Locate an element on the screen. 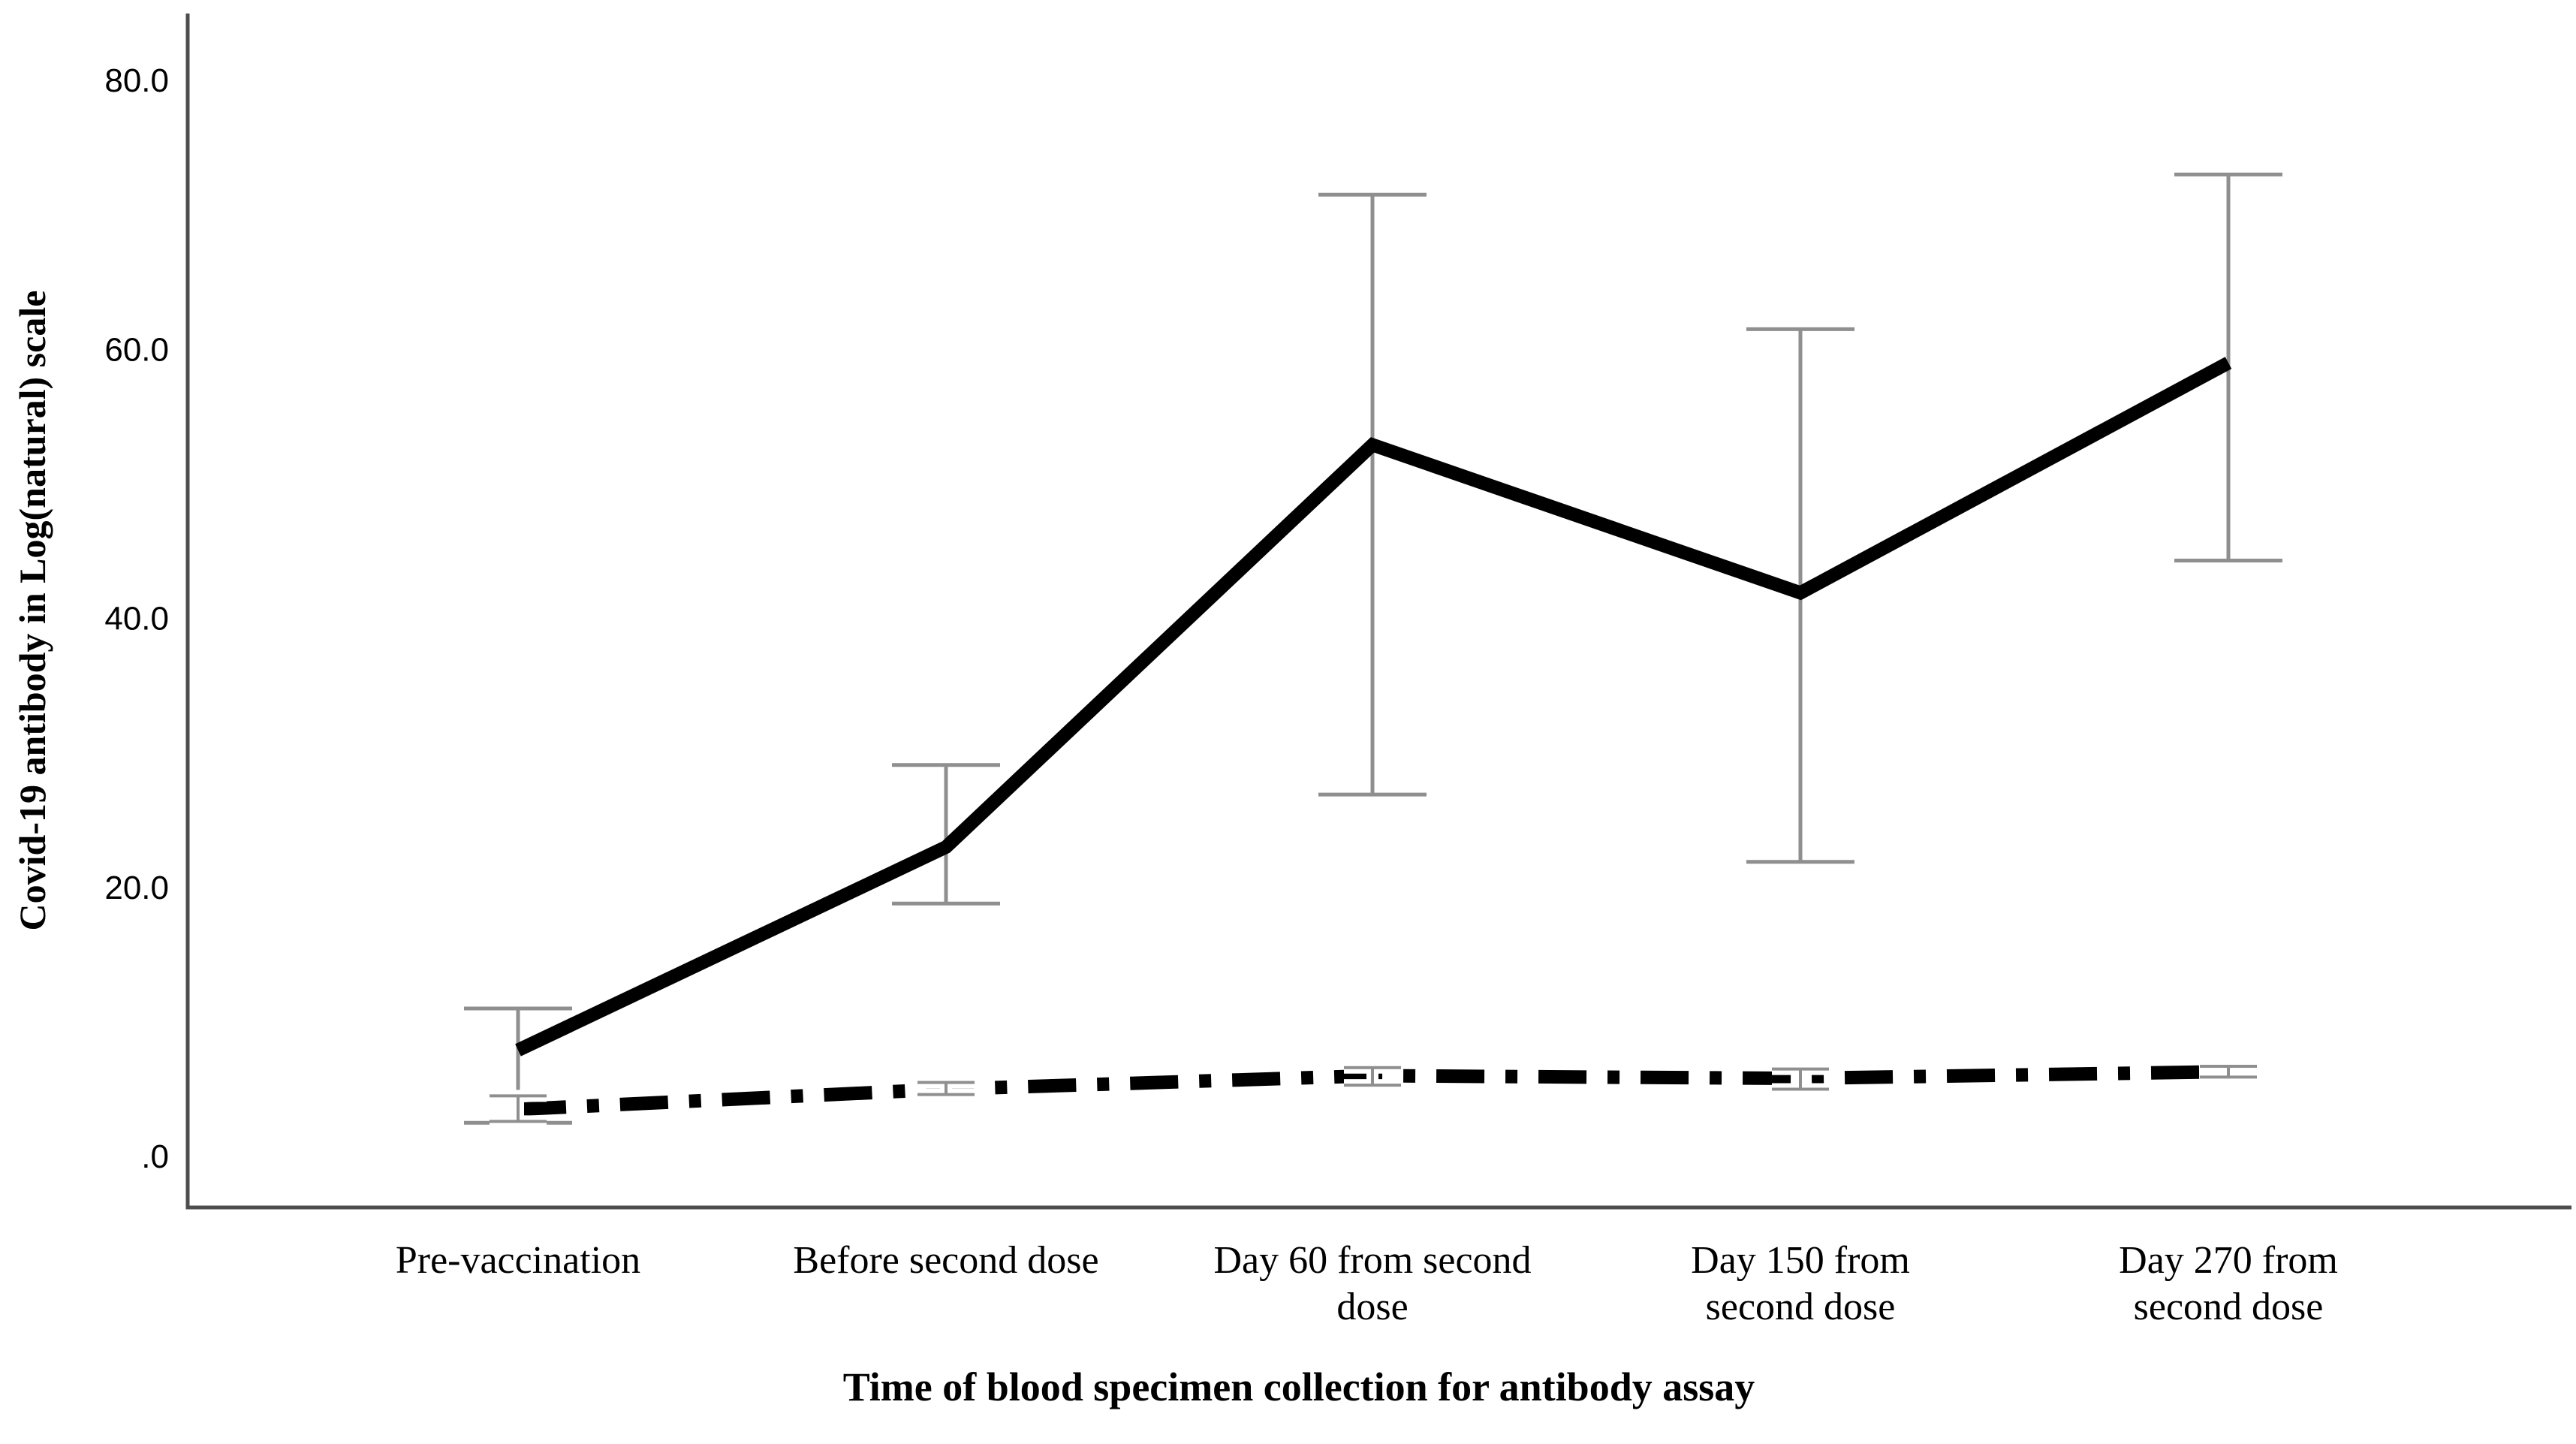 The height and width of the screenshot is (1444, 2576). y-tick-label: 20.0 is located at coordinates (136, 888).